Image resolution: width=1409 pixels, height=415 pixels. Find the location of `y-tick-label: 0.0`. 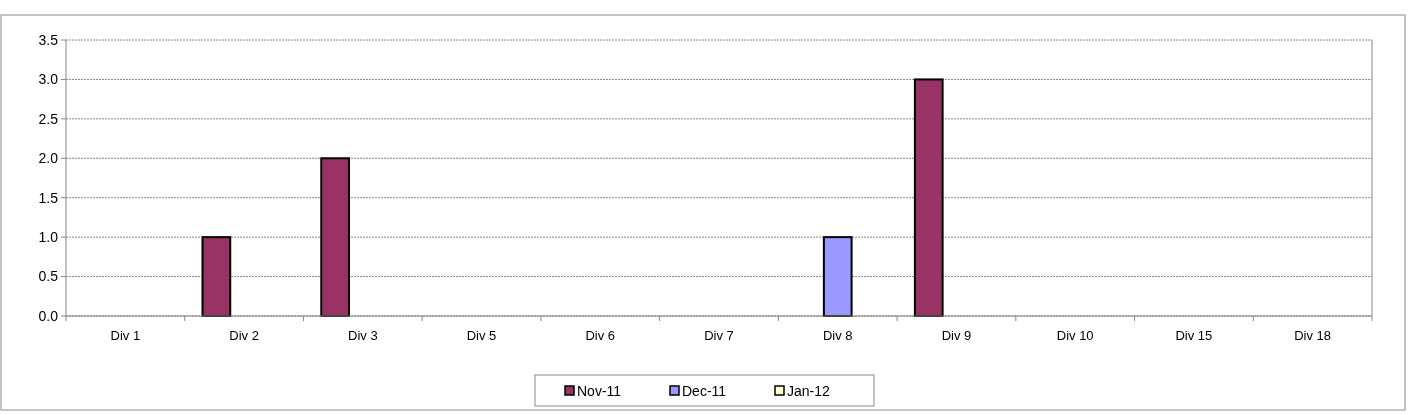

y-tick-label: 0.0 is located at coordinates (48, 315).